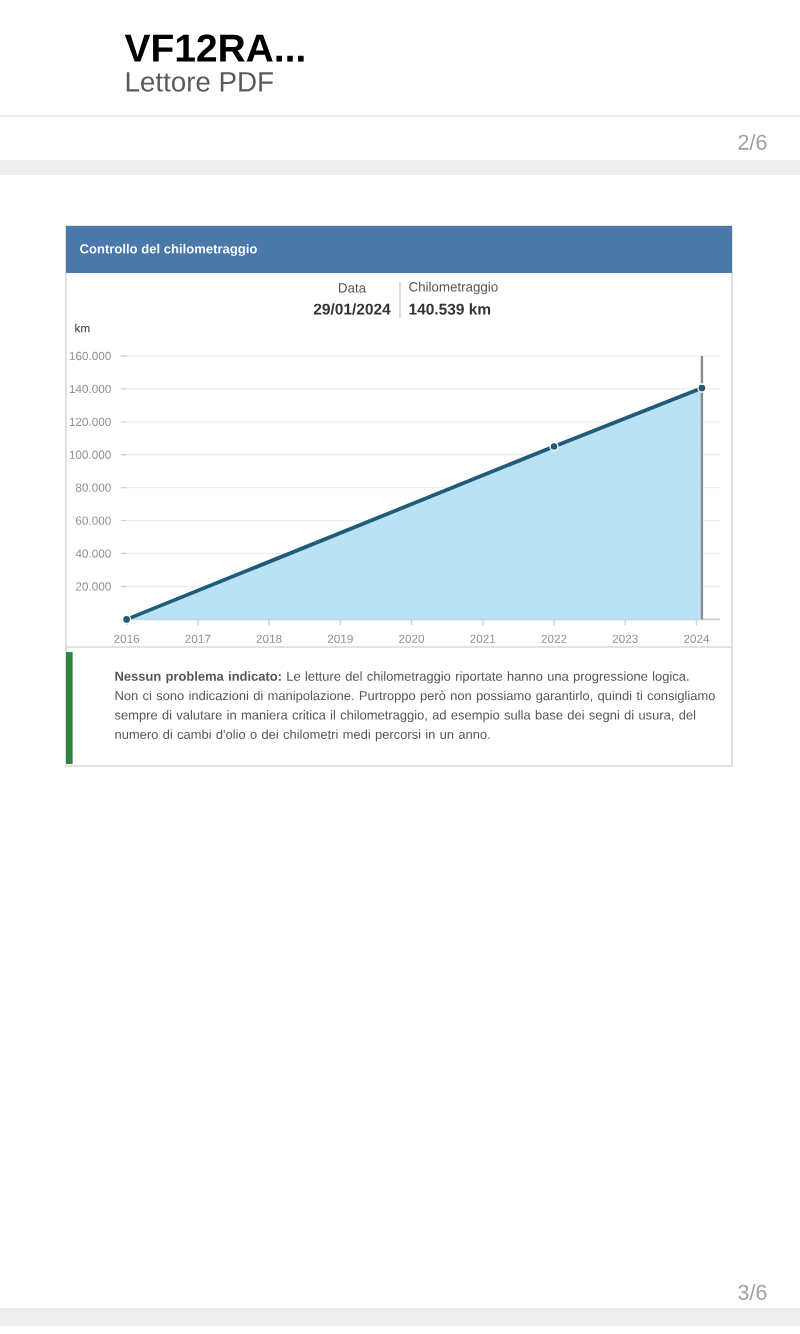 The height and width of the screenshot is (1334, 800). Describe the element at coordinates (199, 82) in the screenshot. I see `text: Lettore PDF` at that location.